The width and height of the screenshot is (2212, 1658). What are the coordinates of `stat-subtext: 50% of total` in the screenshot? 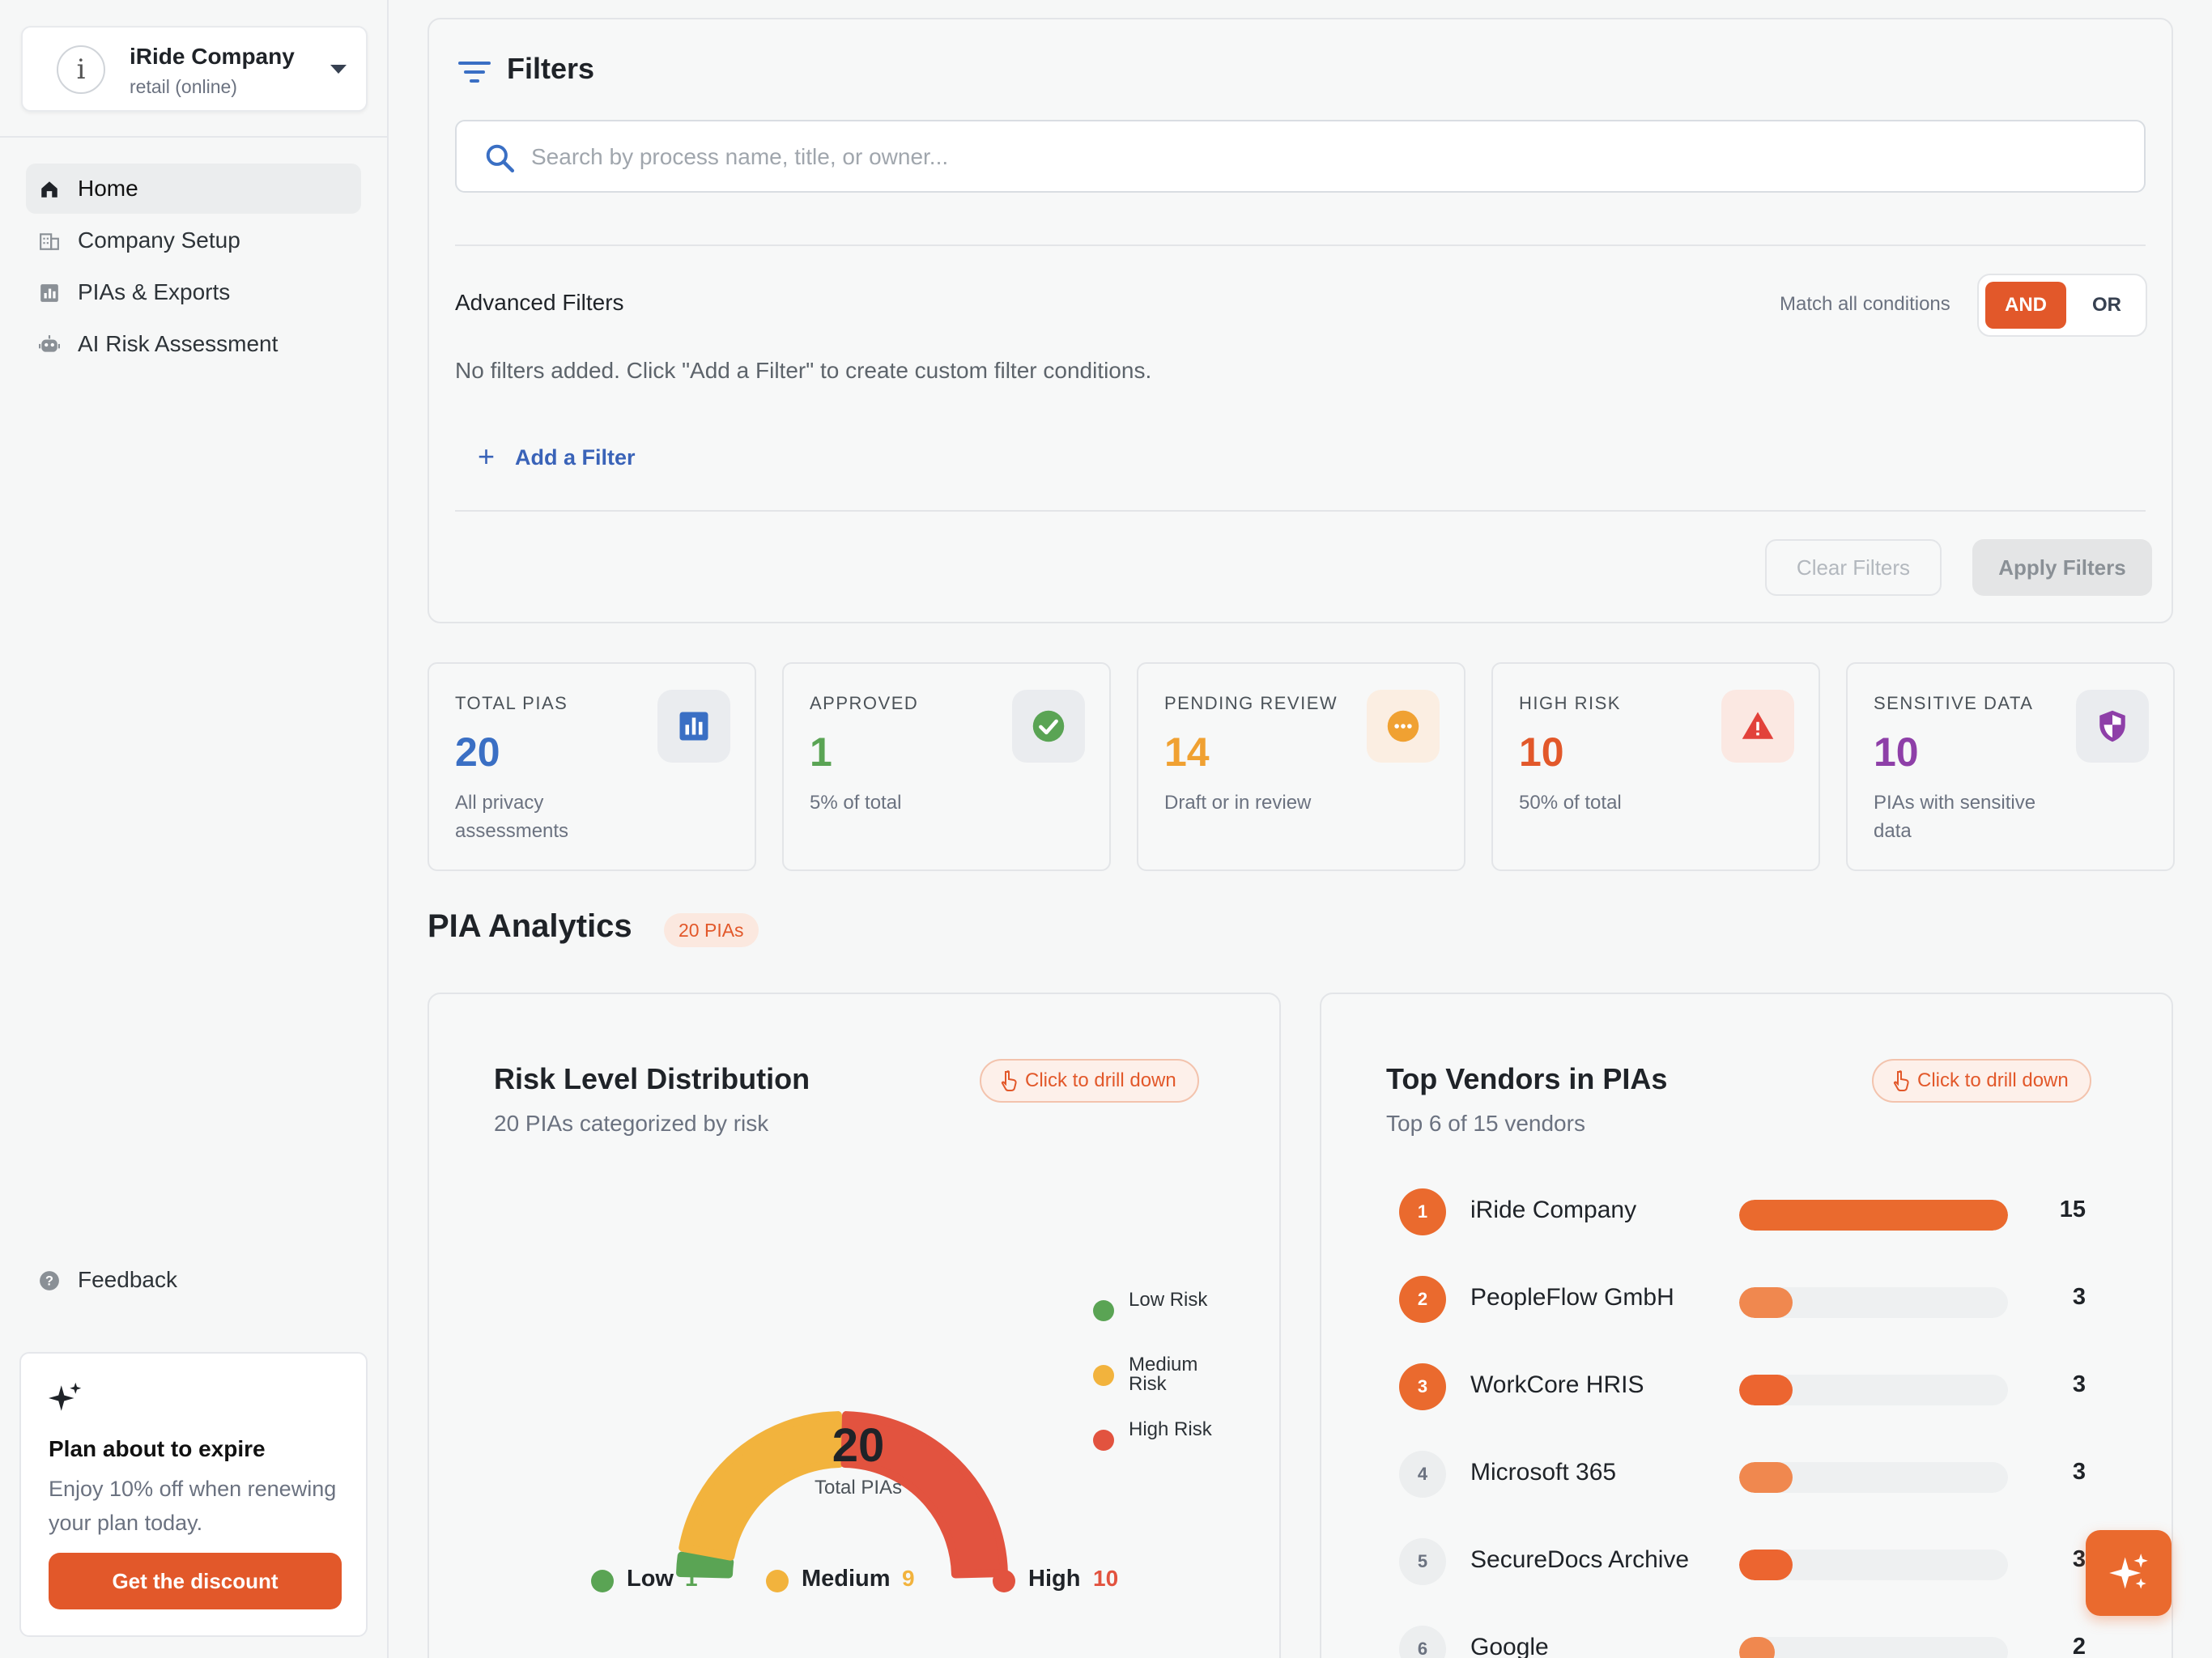 It's located at (1571, 803).